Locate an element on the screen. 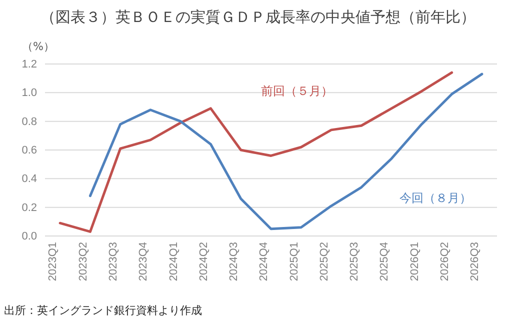  text: 前回（５月） is located at coordinates (297, 91).